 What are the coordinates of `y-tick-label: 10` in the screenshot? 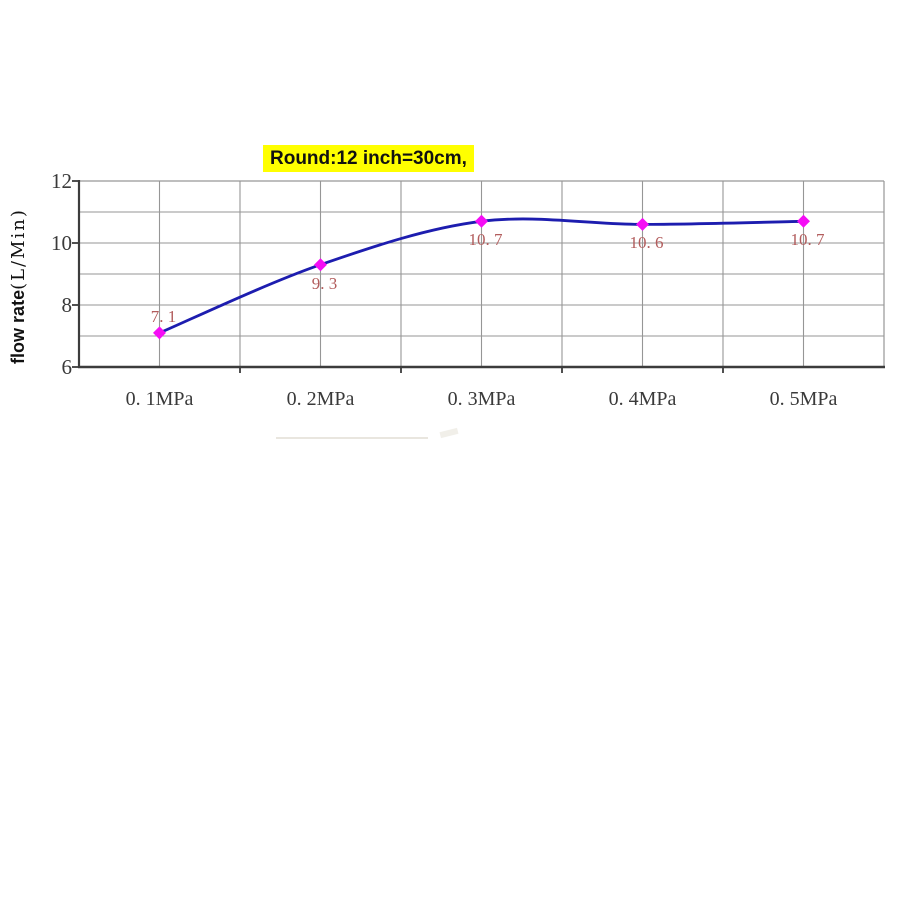 It's located at (61, 243).